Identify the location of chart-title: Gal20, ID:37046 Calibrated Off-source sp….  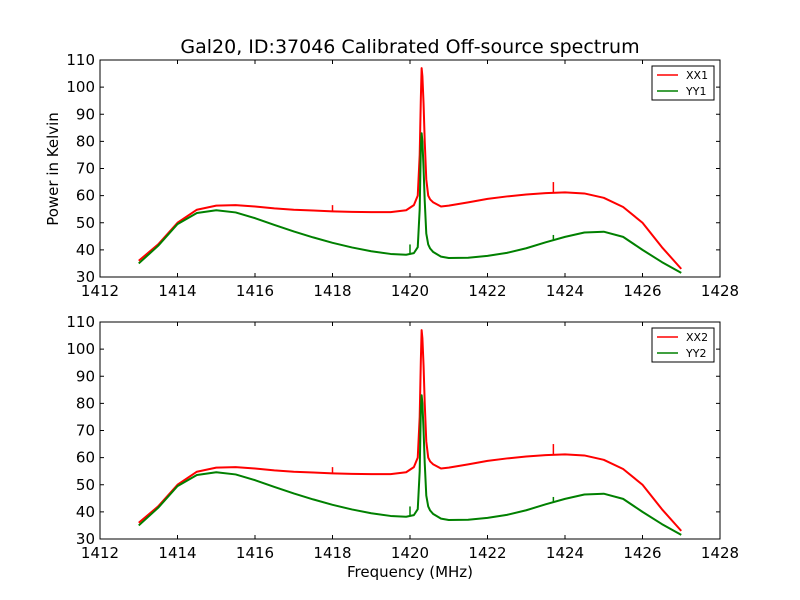
(409, 47).